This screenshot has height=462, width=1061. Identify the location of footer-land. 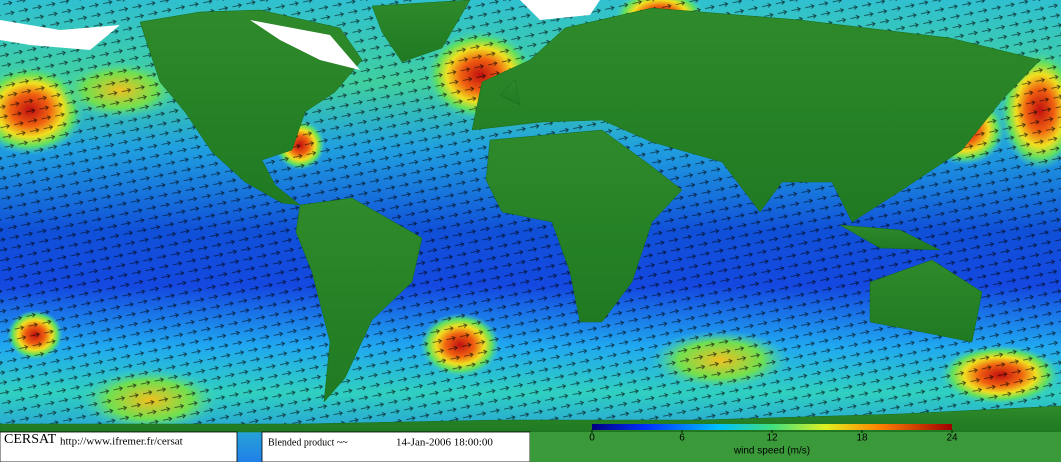
(795, 447).